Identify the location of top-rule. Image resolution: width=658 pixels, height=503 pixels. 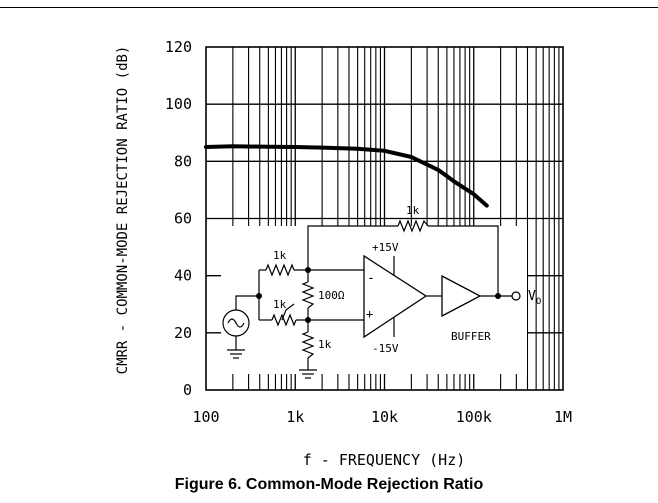
(329, 7).